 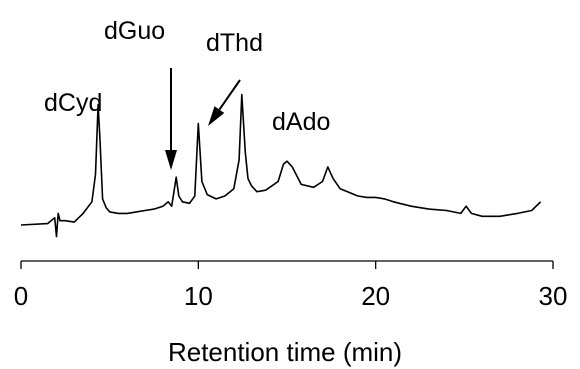 I want to click on annotation-arrows, so click(x=203, y=119).